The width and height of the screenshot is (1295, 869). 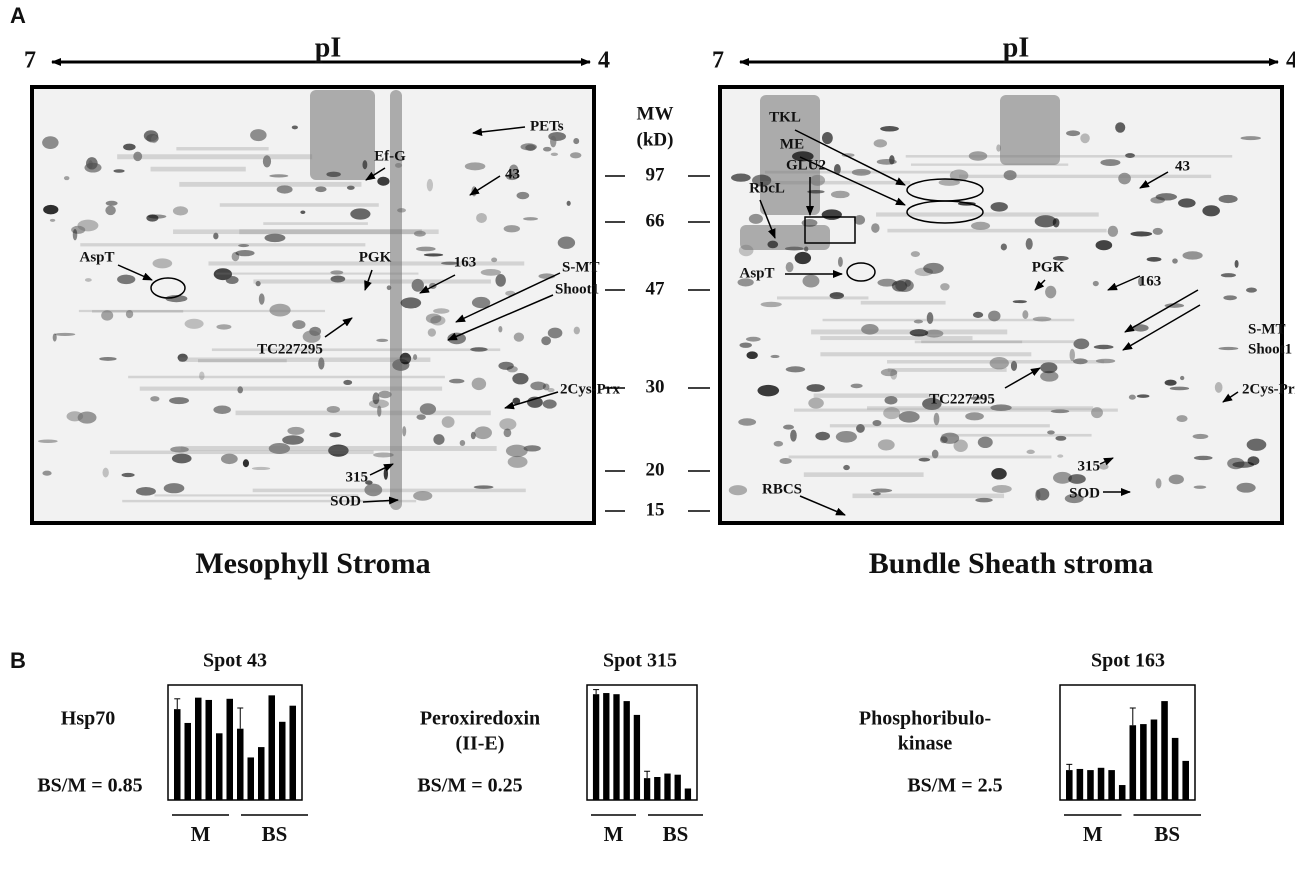 I want to click on spot-label: PETs, so click(x=547, y=126).